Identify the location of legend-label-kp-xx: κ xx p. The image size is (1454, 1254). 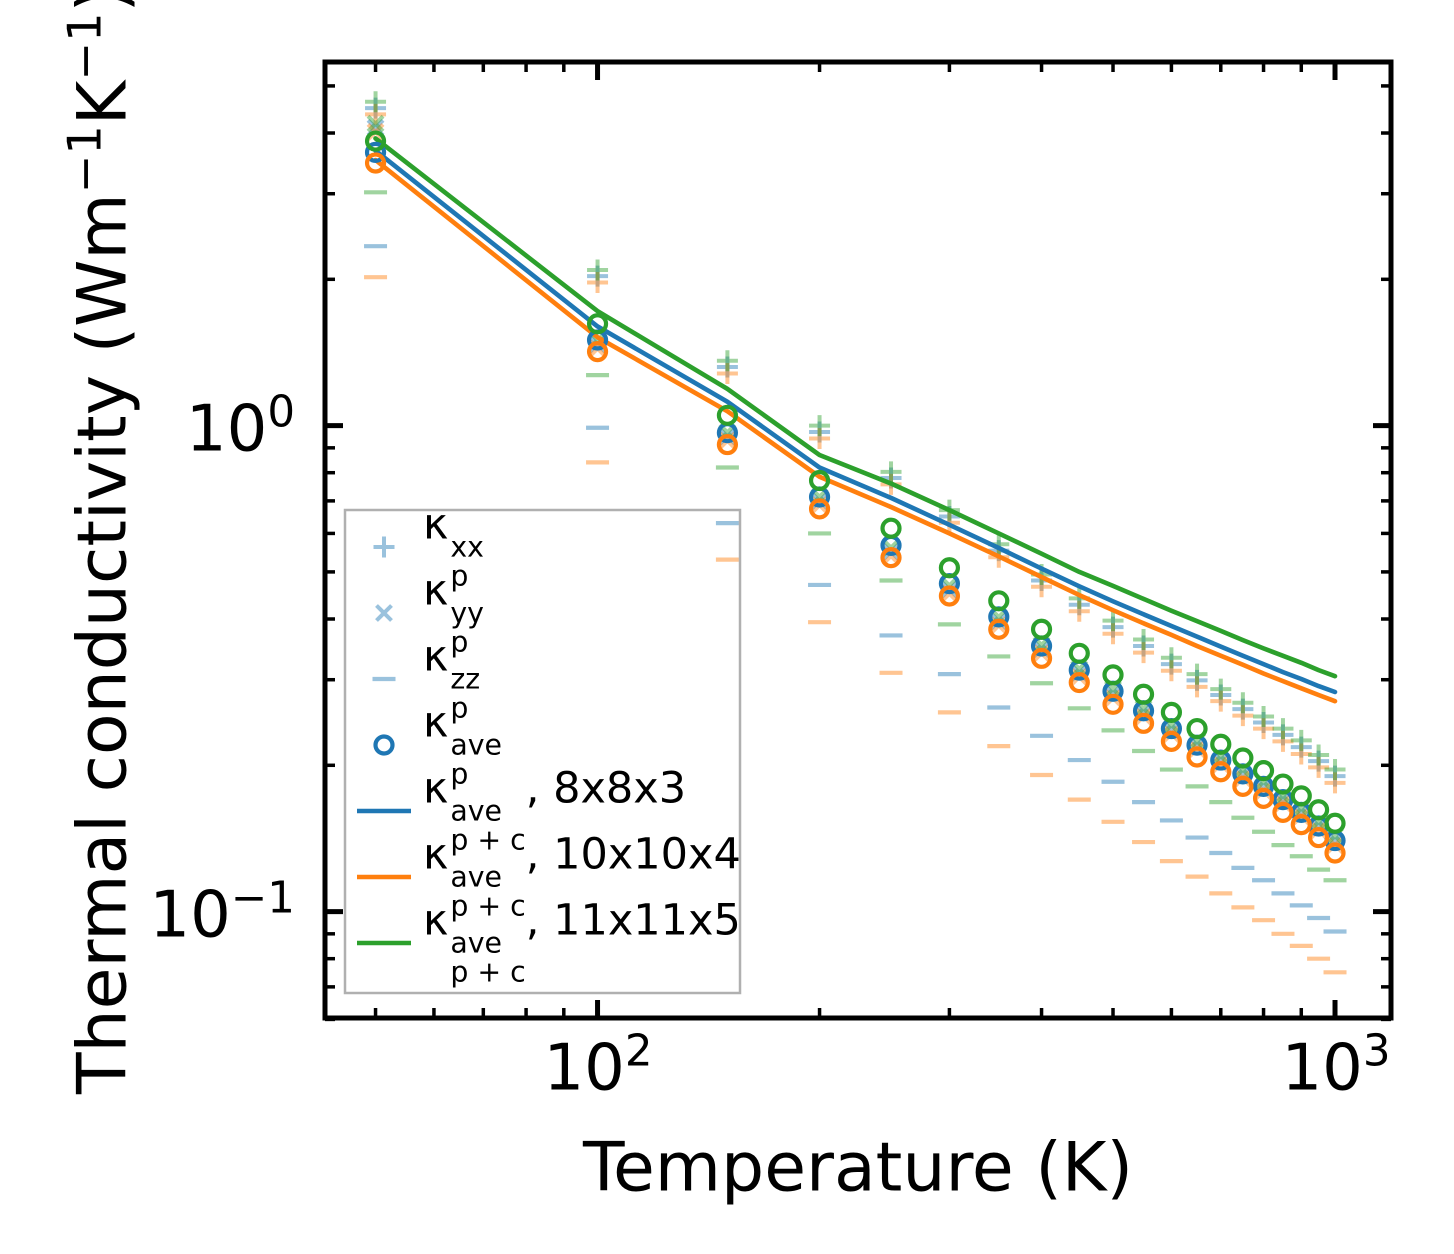
(453, 544).